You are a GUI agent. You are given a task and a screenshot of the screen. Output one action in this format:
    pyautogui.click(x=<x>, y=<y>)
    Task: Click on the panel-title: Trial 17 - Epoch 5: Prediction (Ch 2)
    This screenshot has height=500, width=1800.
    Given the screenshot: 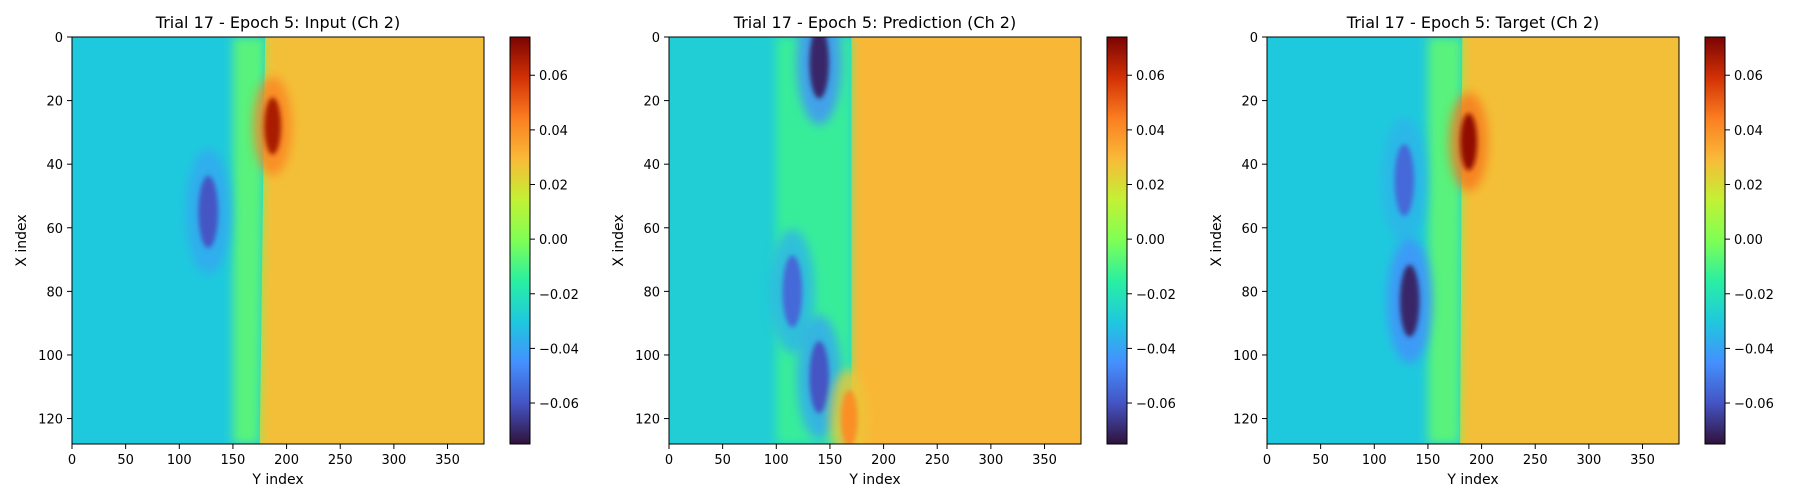 What is the action you would take?
    pyautogui.click(x=874, y=22)
    